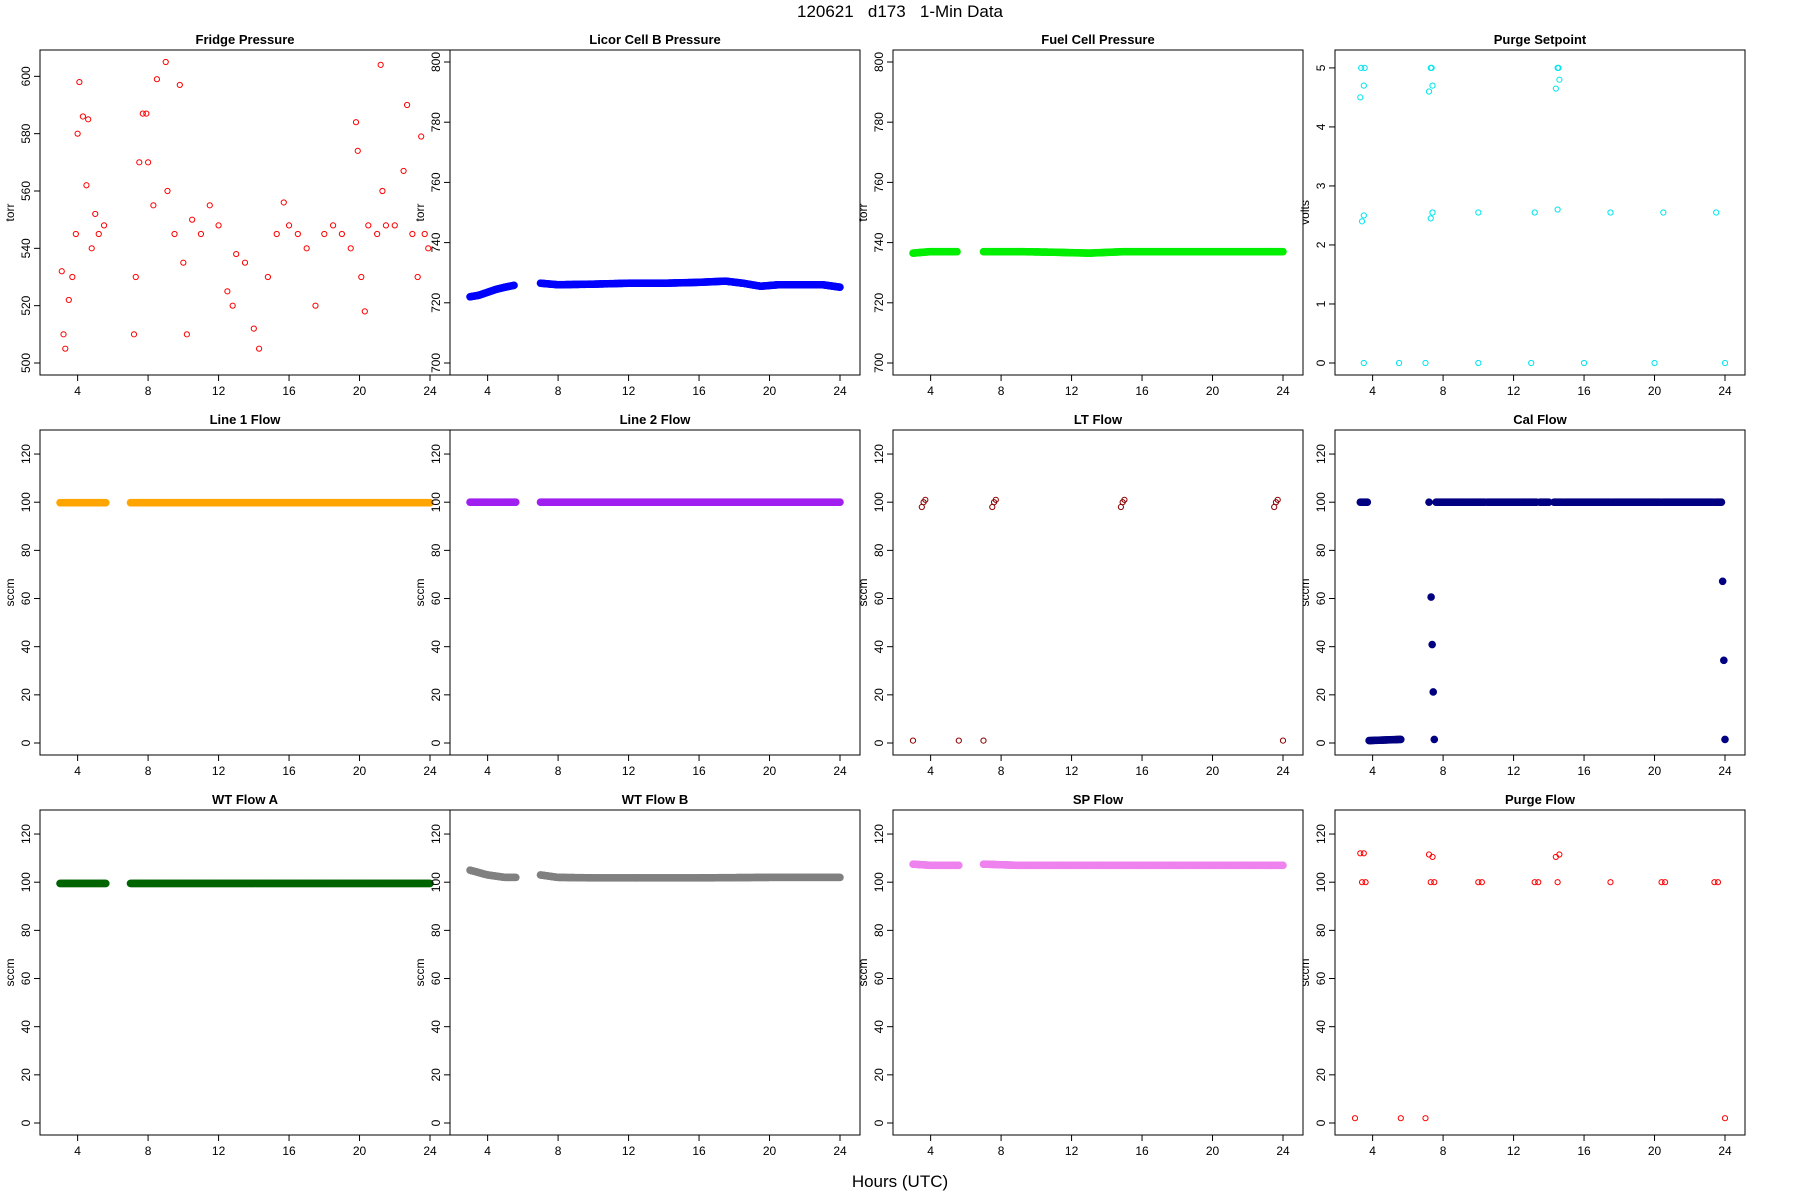 This screenshot has height=1200, width=1800. Describe the element at coordinates (1098, 799) in the screenshot. I see `panel-title: SP Flow` at that location.